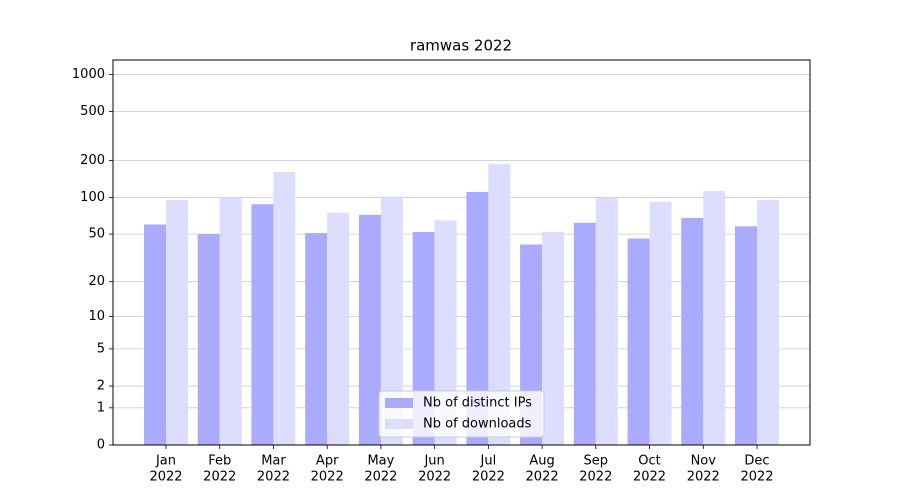 This screenshot has height=504, width=900. Describe the element at coordinates (649, 461) in the screenshot. I see `x-tick-label: Oct` at that location.